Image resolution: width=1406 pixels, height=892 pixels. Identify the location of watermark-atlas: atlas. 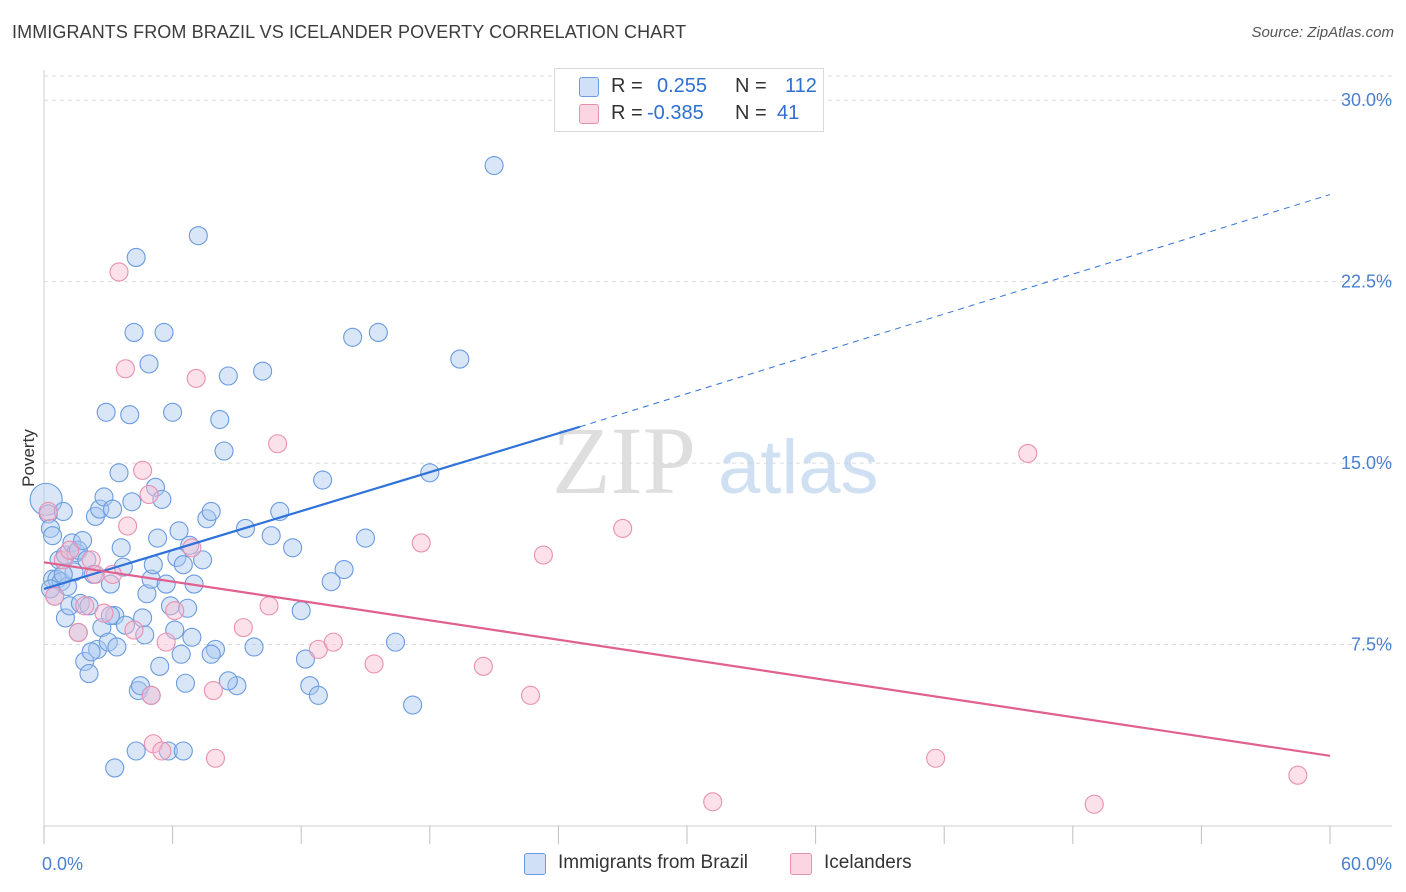
(798, 467).